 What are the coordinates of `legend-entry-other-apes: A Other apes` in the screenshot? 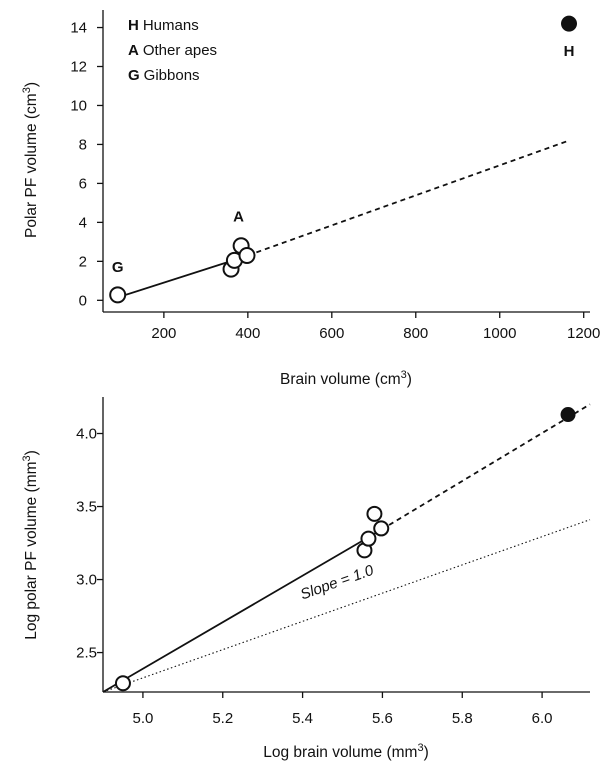 It's located at (172, 50).